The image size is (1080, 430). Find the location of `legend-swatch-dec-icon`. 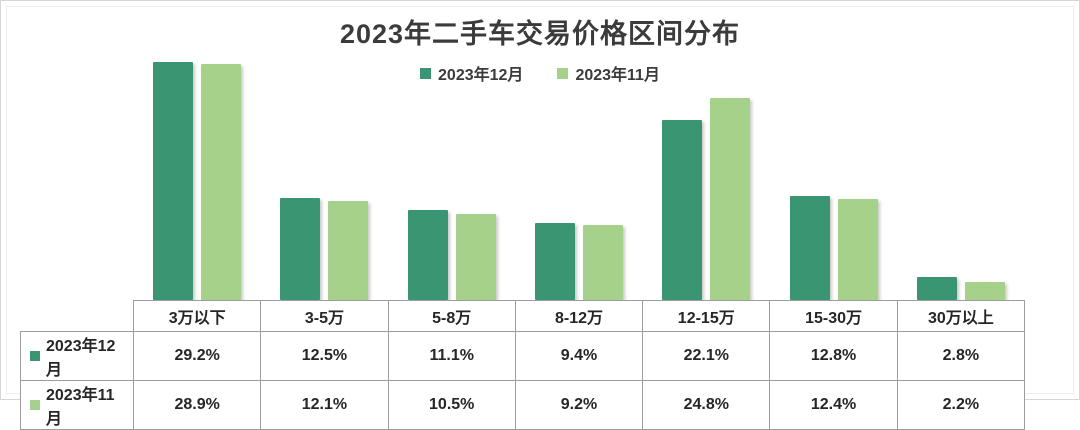

legend-swatch-dec-icon is located at coordinates (426, 73).